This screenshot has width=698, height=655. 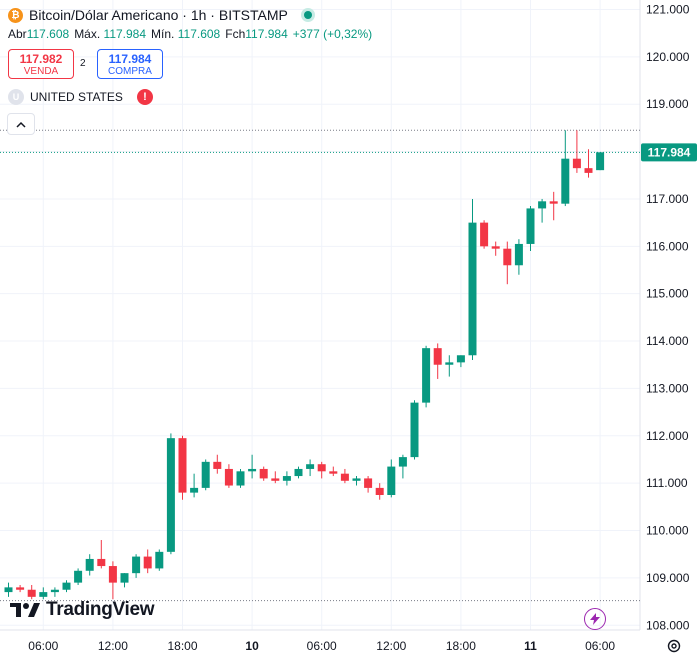 I want to click on buy-label: COMPRA, so click(x=130, y=71).